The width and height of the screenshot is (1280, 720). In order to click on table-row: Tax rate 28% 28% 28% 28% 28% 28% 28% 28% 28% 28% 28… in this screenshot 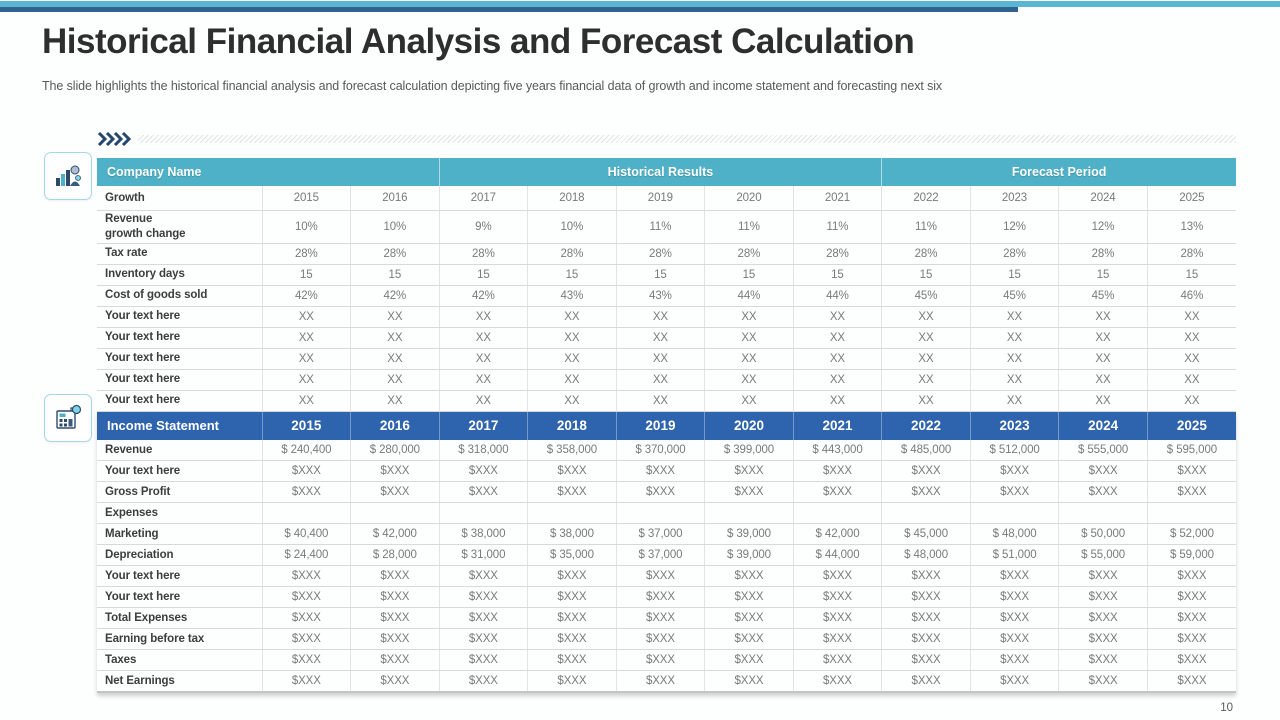, I will do `click(666, 254)`.